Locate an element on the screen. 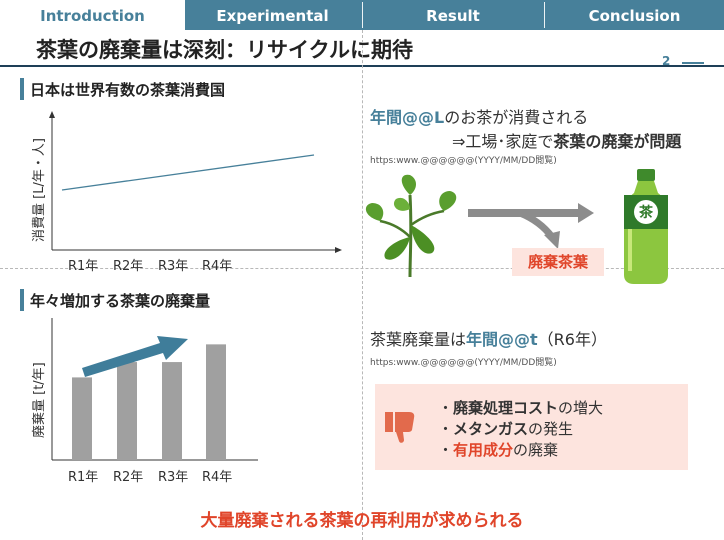  problem-statement: ⇒工場･家庭で茶葉の廃棄が問題 is located at coordinates (566, 140).